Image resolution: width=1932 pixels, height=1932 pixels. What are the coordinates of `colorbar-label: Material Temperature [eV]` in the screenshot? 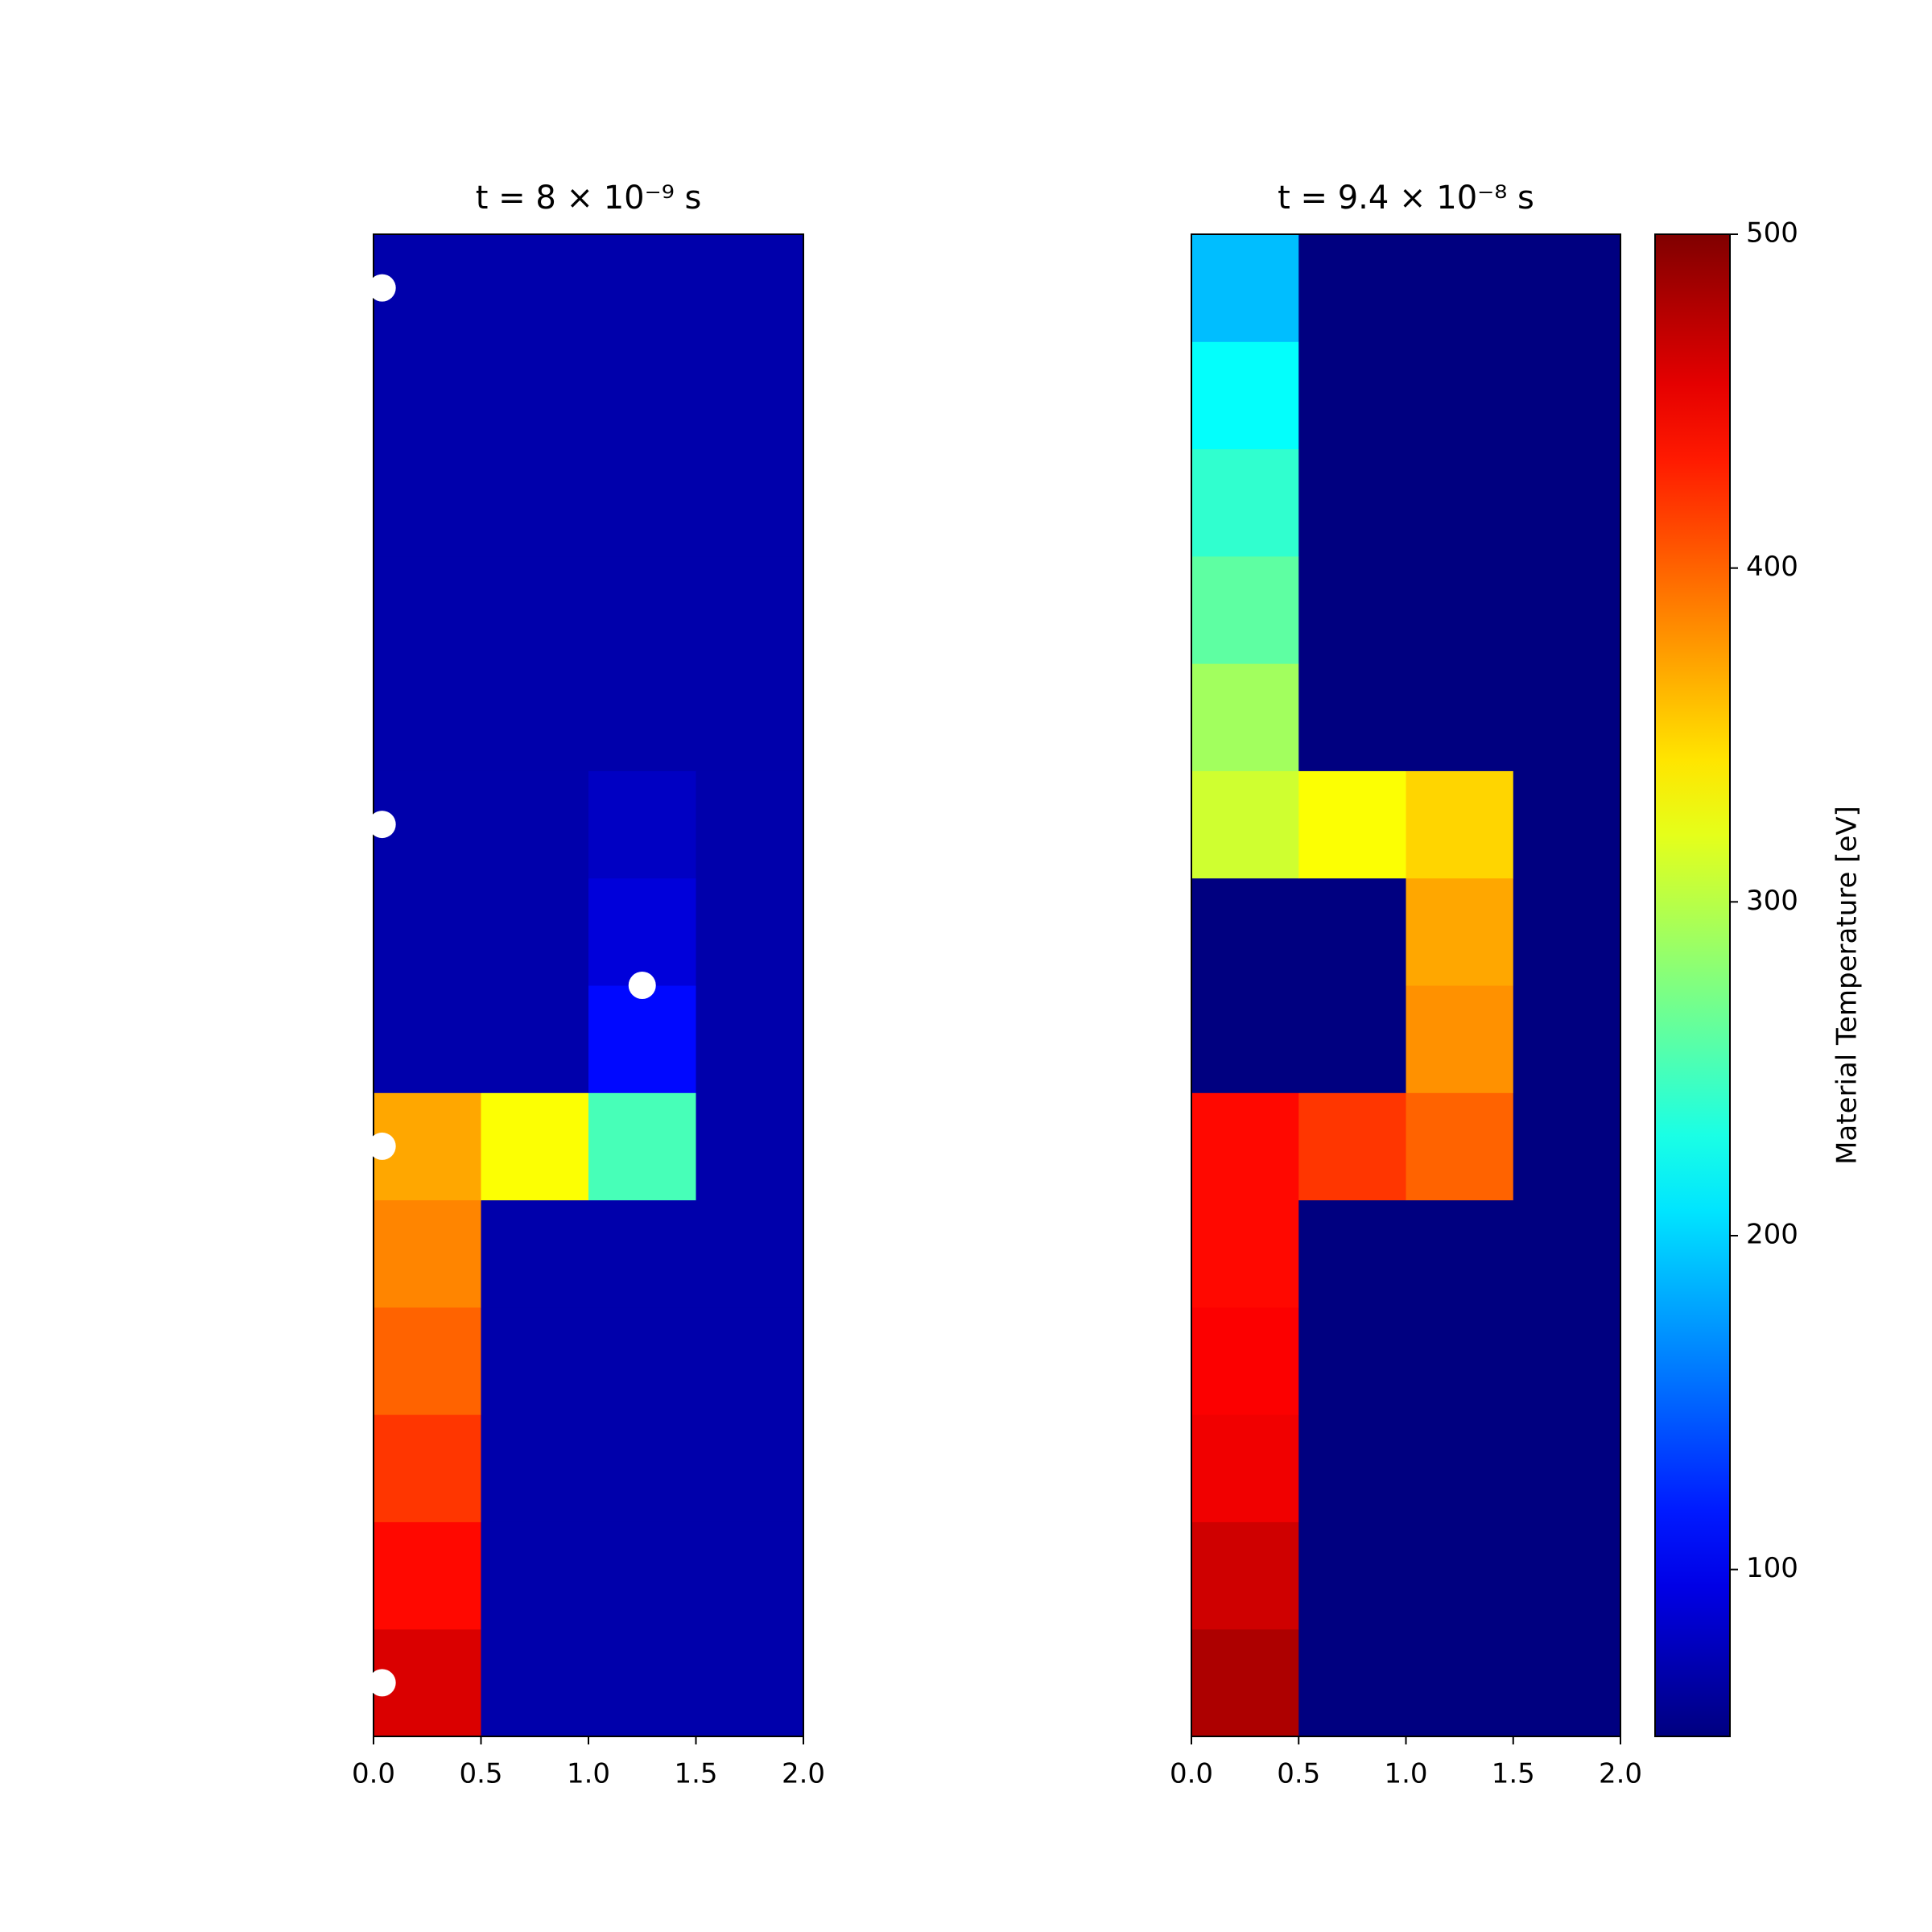 It's located at (1848, 985).